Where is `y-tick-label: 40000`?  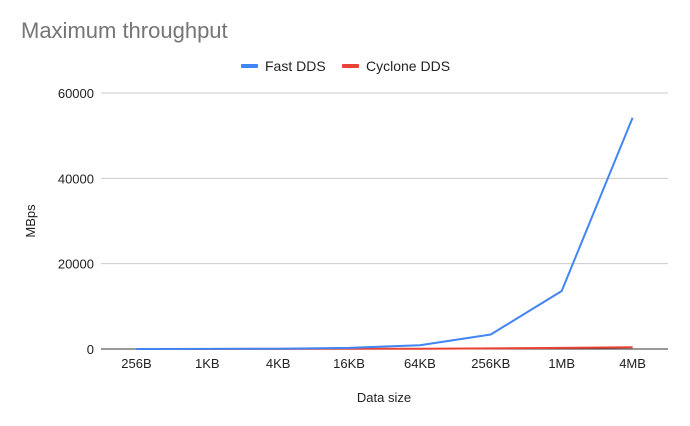
y-tick-label: 40000 is located at coordinates (76, 178).